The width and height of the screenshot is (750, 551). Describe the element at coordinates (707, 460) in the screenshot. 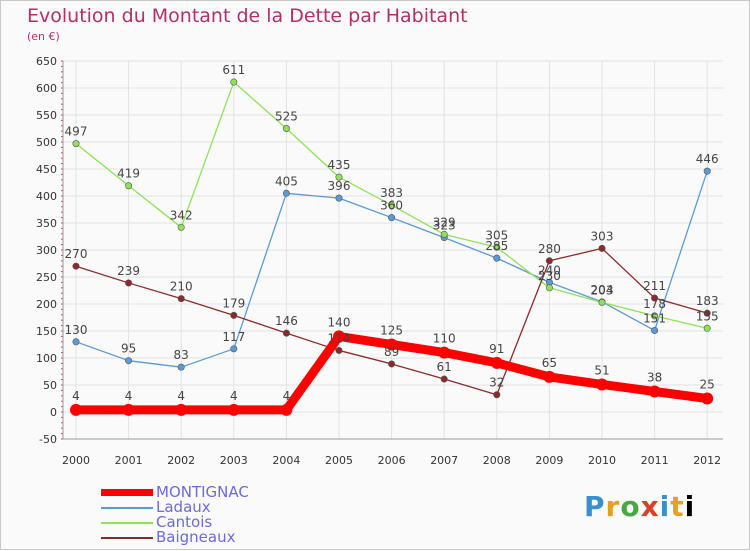

I see `x-tick-label: 2012` at that location.